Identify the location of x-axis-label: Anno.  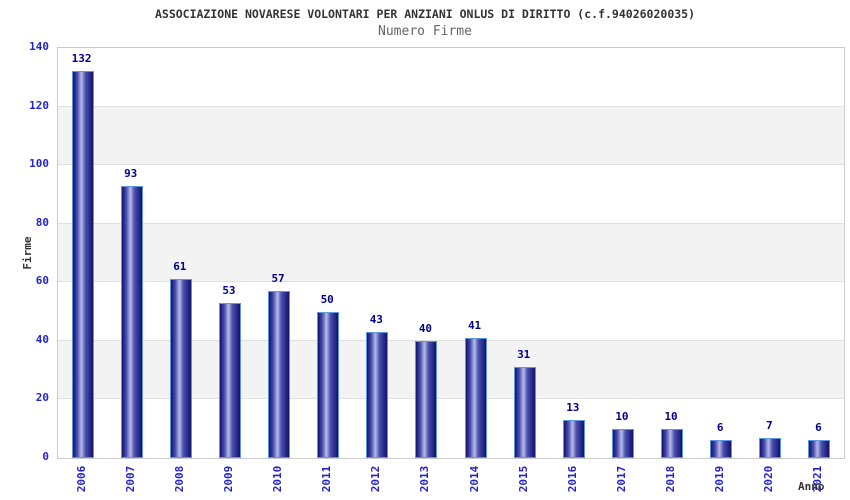
(811, 486).